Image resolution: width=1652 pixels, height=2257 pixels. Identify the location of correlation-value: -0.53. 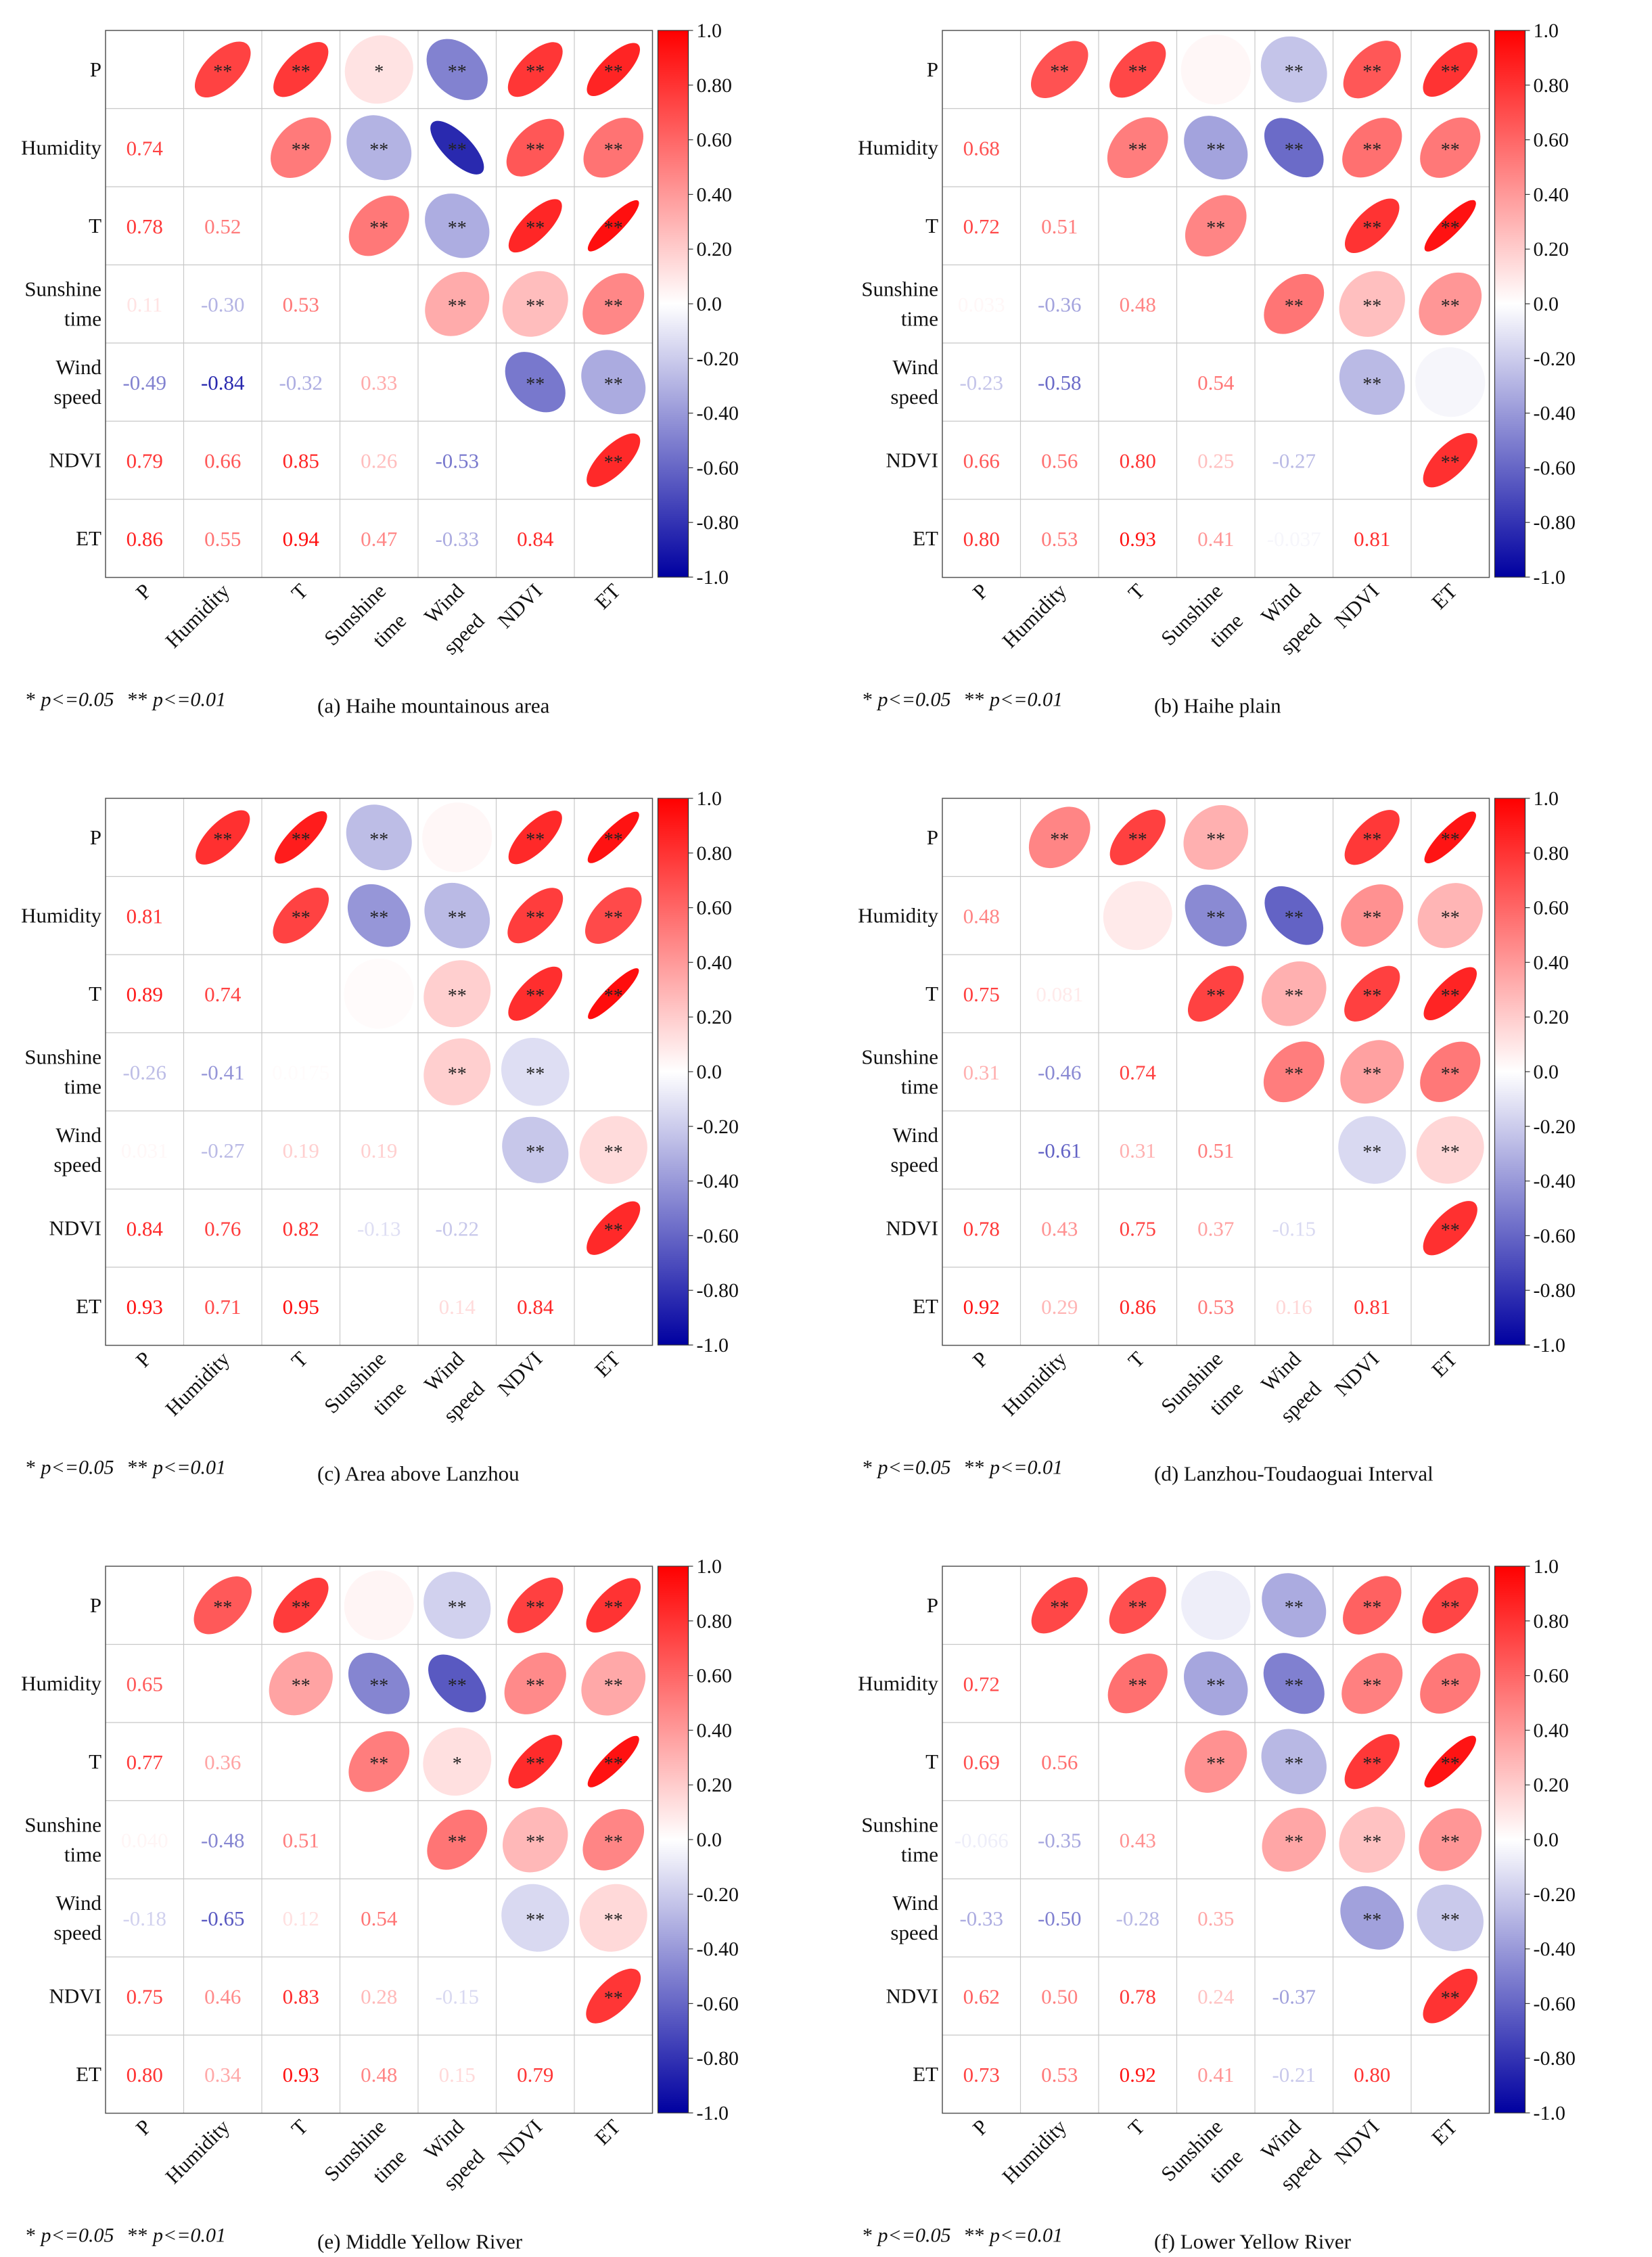
(457, 460).